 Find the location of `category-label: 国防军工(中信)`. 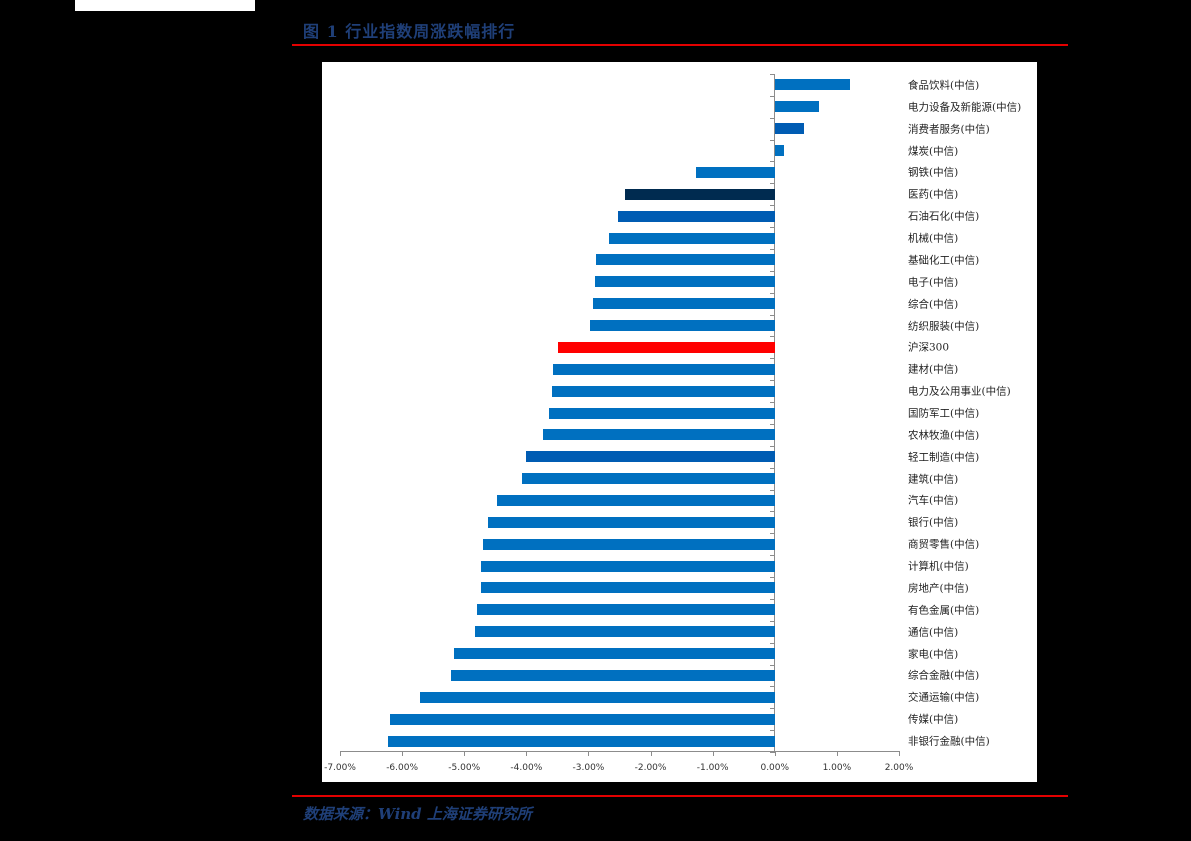

category-label: 国防军工(中信) is located at coordinates (944, 413).